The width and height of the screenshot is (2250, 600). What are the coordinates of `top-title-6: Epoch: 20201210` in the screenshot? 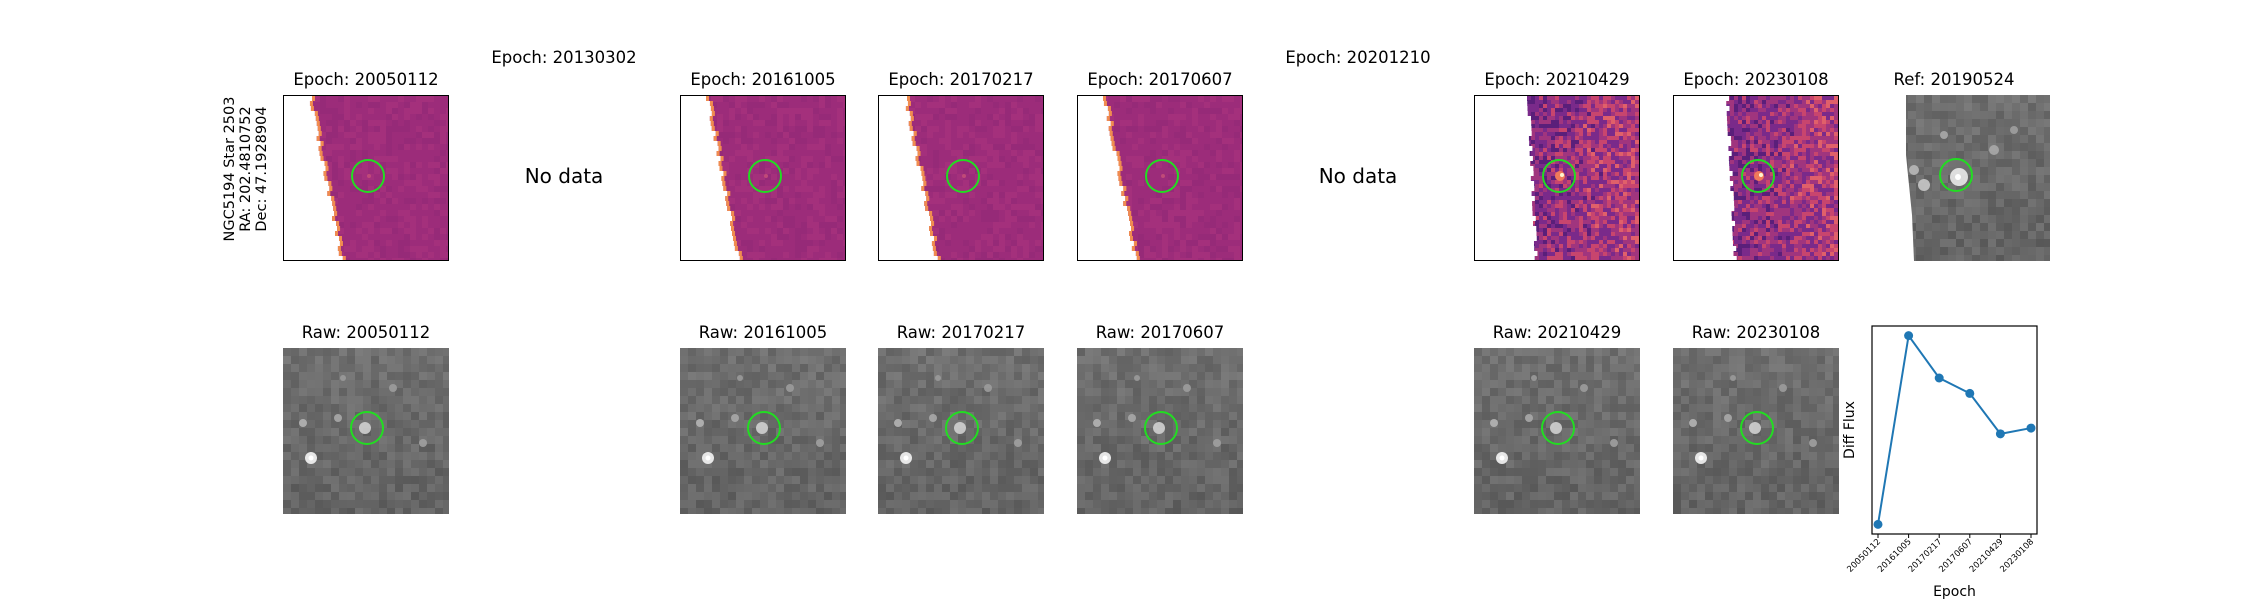 It's located at (1358, 57).